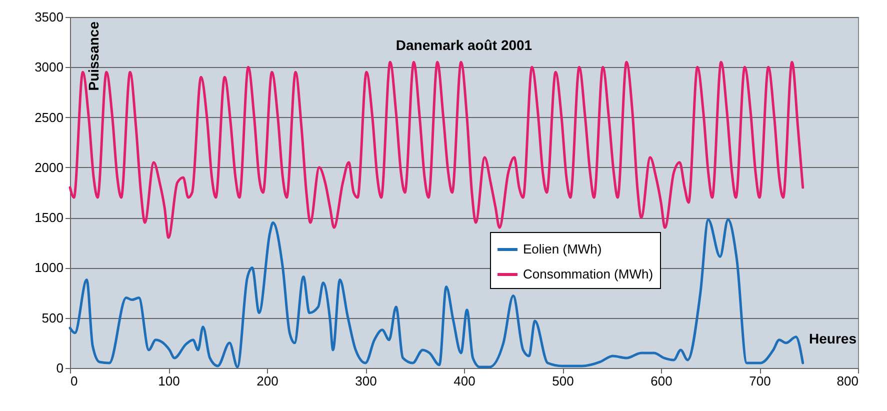  What do you see at coordinates (366, 381) in the screenshot?
I see `x-tick-label: 300` at bounding box center [366, 381].